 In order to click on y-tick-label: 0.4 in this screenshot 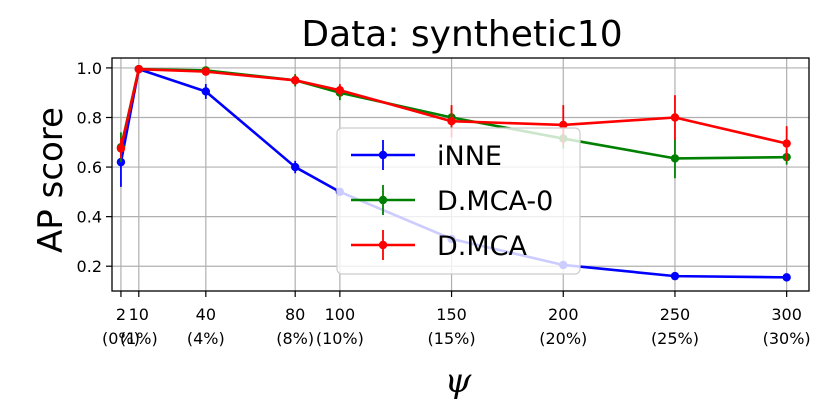, I will do `click(89, 217)`.